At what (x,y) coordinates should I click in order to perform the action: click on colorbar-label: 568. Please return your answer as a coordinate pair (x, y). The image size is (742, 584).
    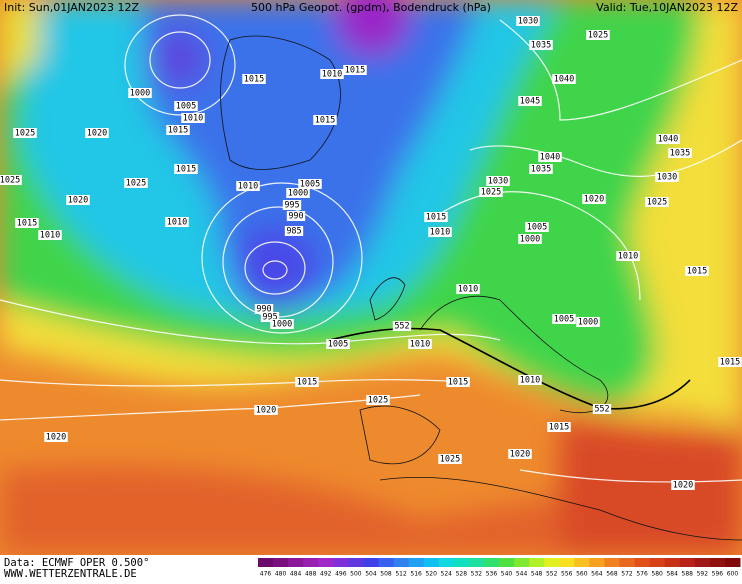
    Looking at the image, I should click on (612, 574).